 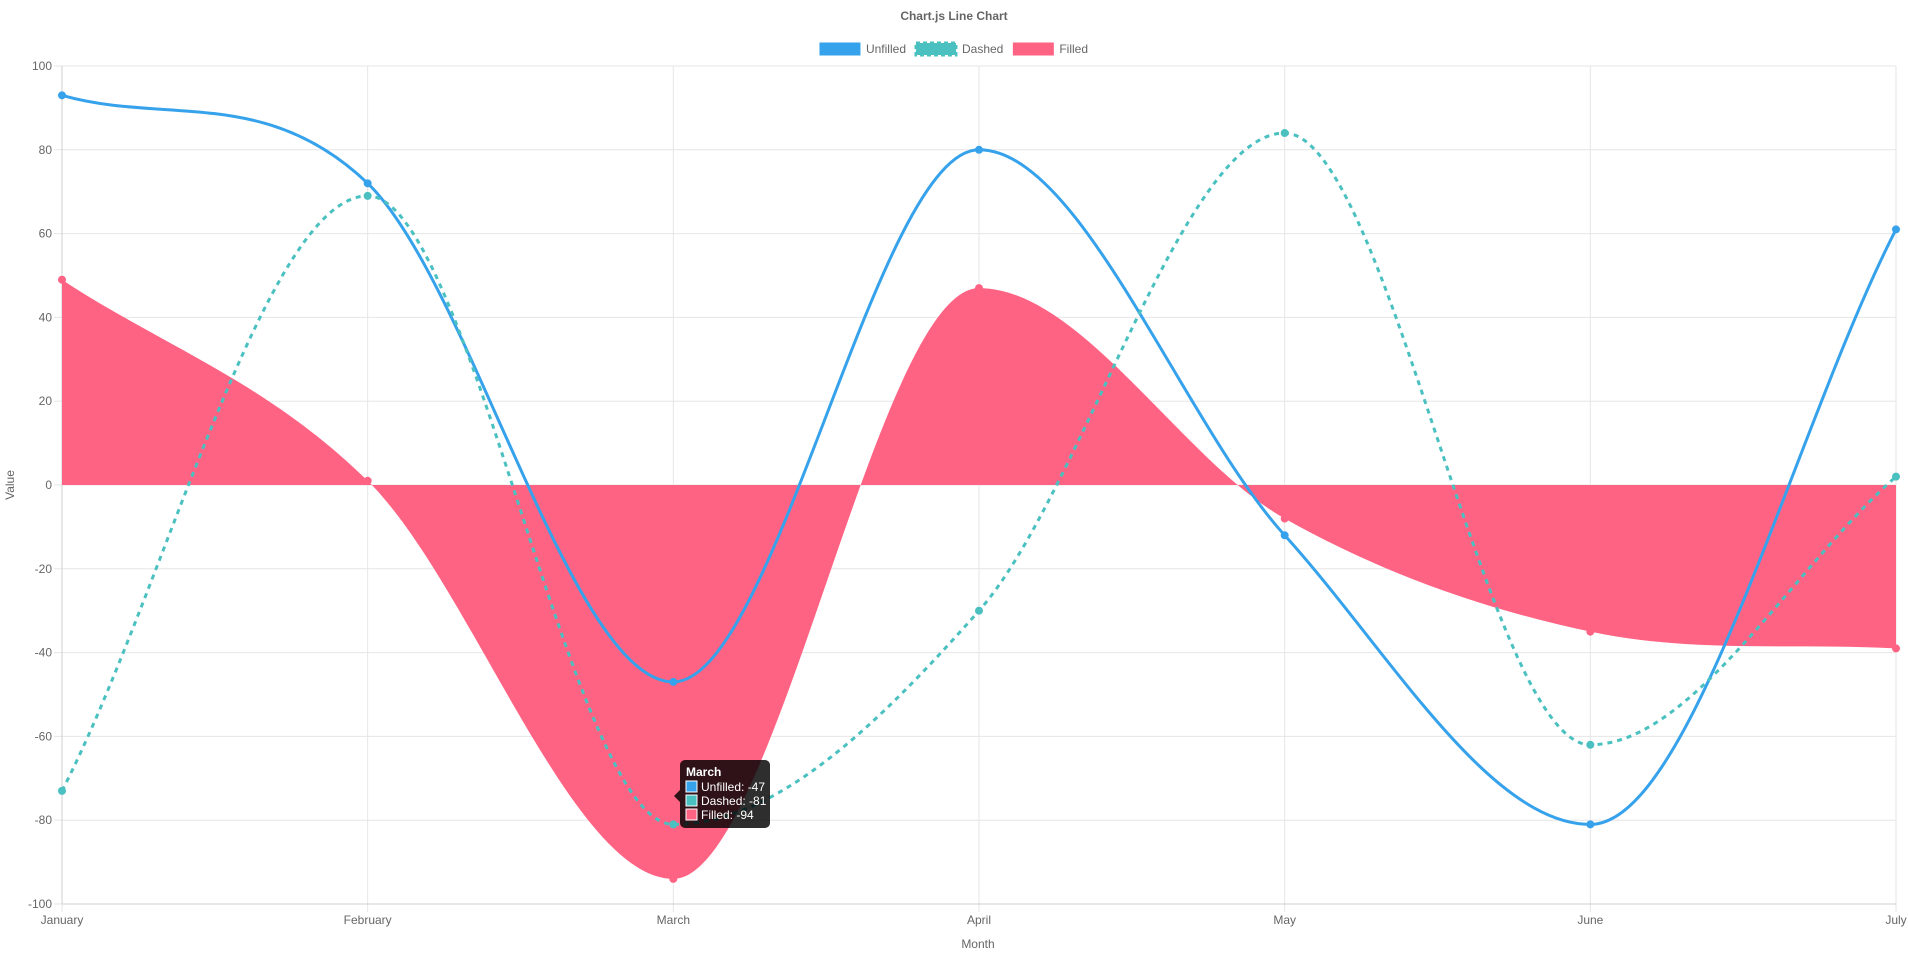 What do you see at coordinates (1895, 920) in the screenshot?
I see `x-tick-label: July` at bounding box center [1895, 920].